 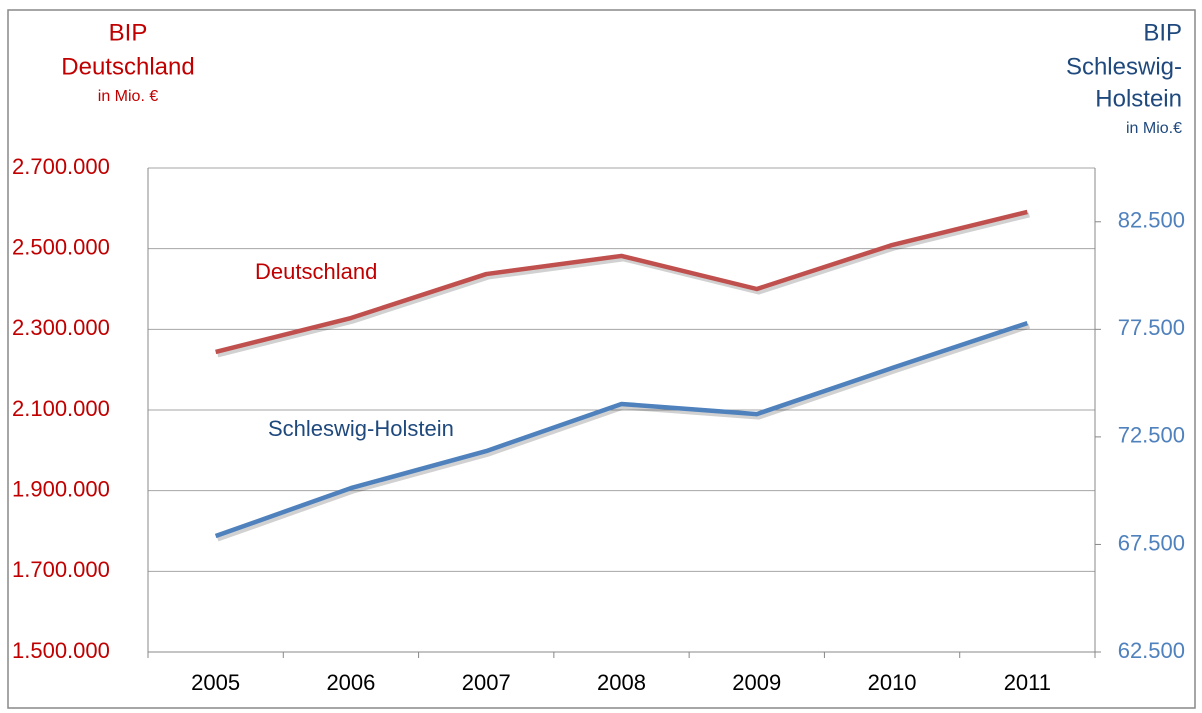 I want to click on y2-axis-title: in Mio.€, so click(x=1154, y=128).